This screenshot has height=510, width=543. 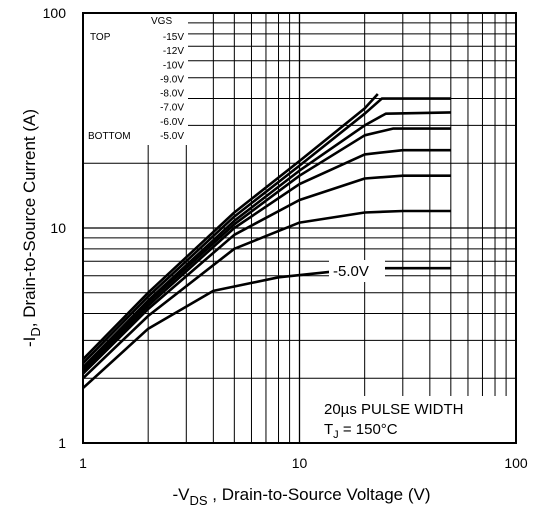 What do you see at coordinates (173, 37) in the screenshot?
I see `legend-entry: -15V` at bounding box center [173, 37].